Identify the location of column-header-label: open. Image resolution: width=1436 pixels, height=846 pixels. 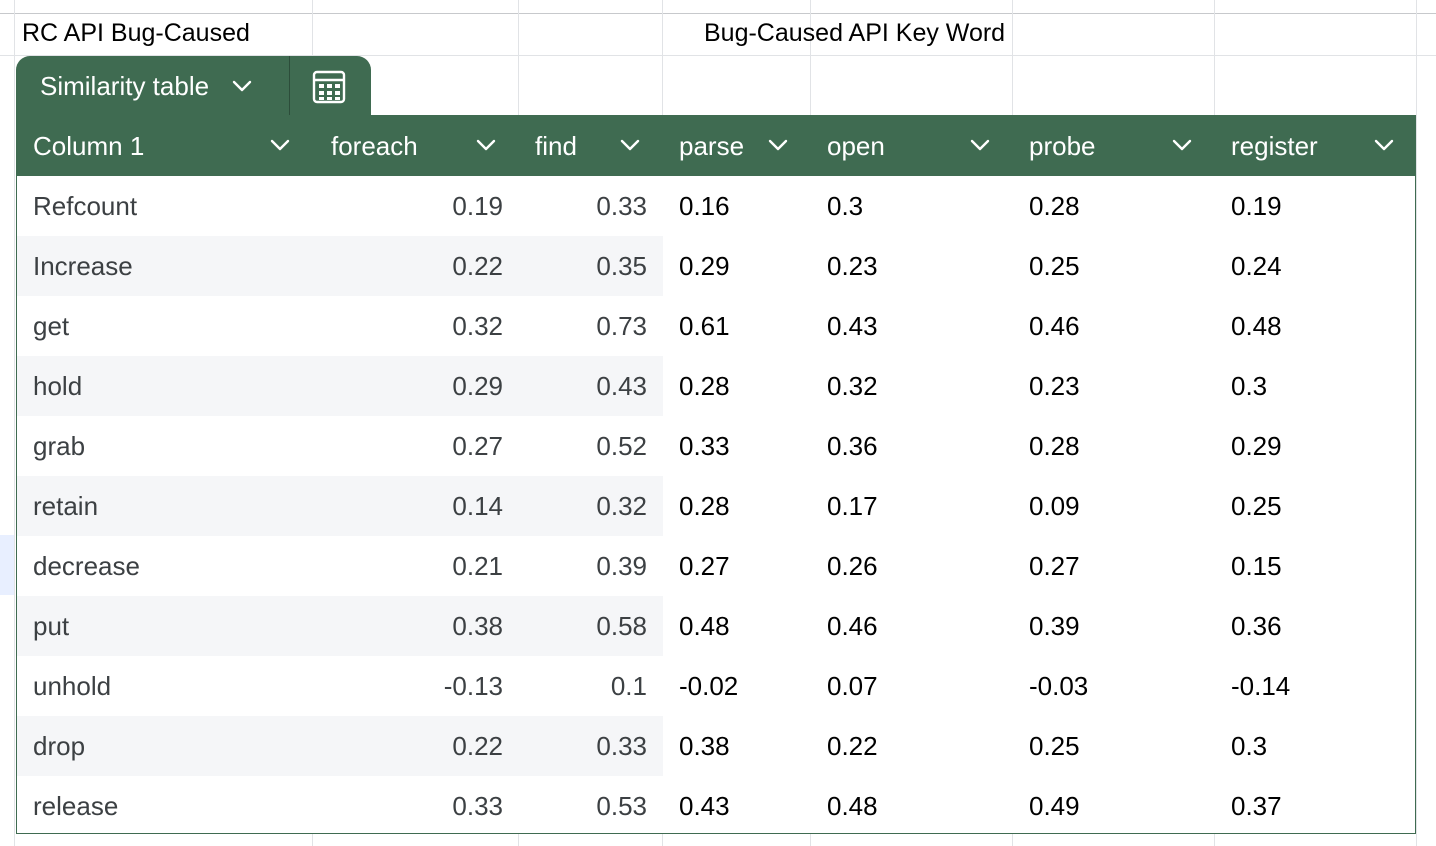
(856, 145).